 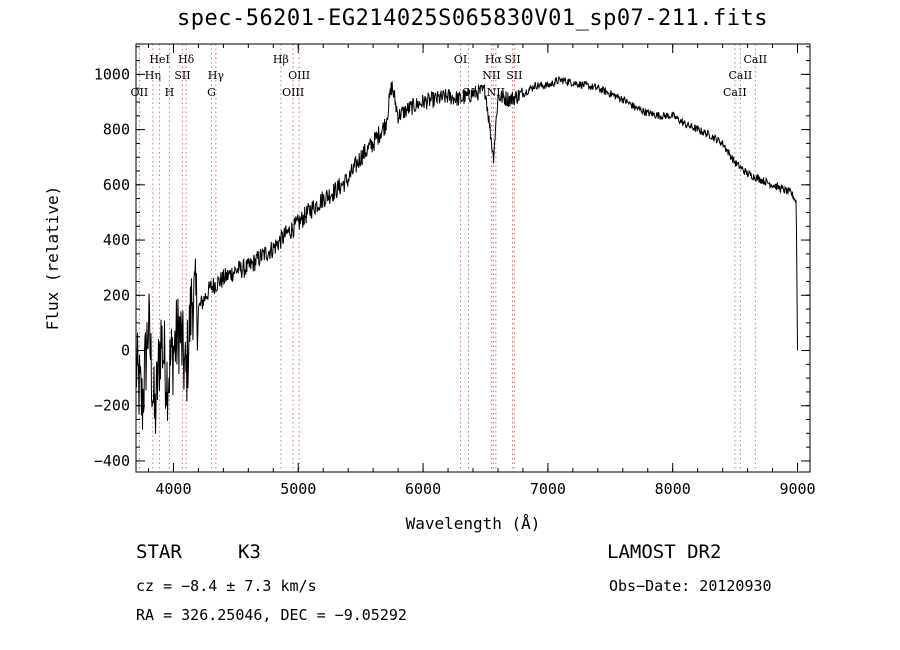 I want to click on line-label-18: CaII, so click(x=735, y=92).